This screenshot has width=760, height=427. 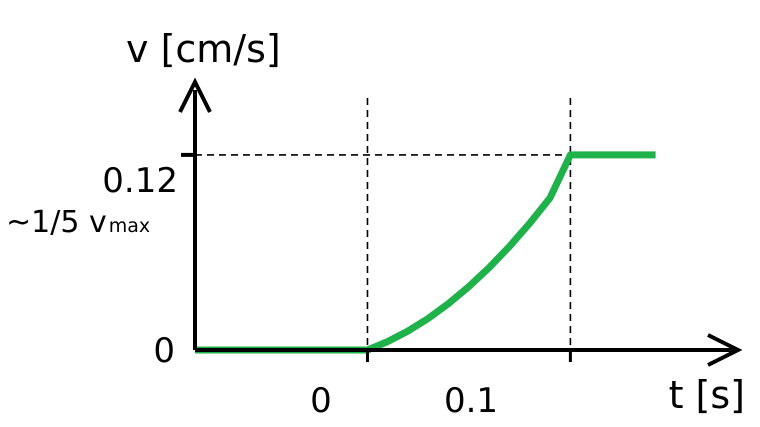 I want to click on vmax-annotation-prefix: ~1/5 v, so click(x=56, y=222).